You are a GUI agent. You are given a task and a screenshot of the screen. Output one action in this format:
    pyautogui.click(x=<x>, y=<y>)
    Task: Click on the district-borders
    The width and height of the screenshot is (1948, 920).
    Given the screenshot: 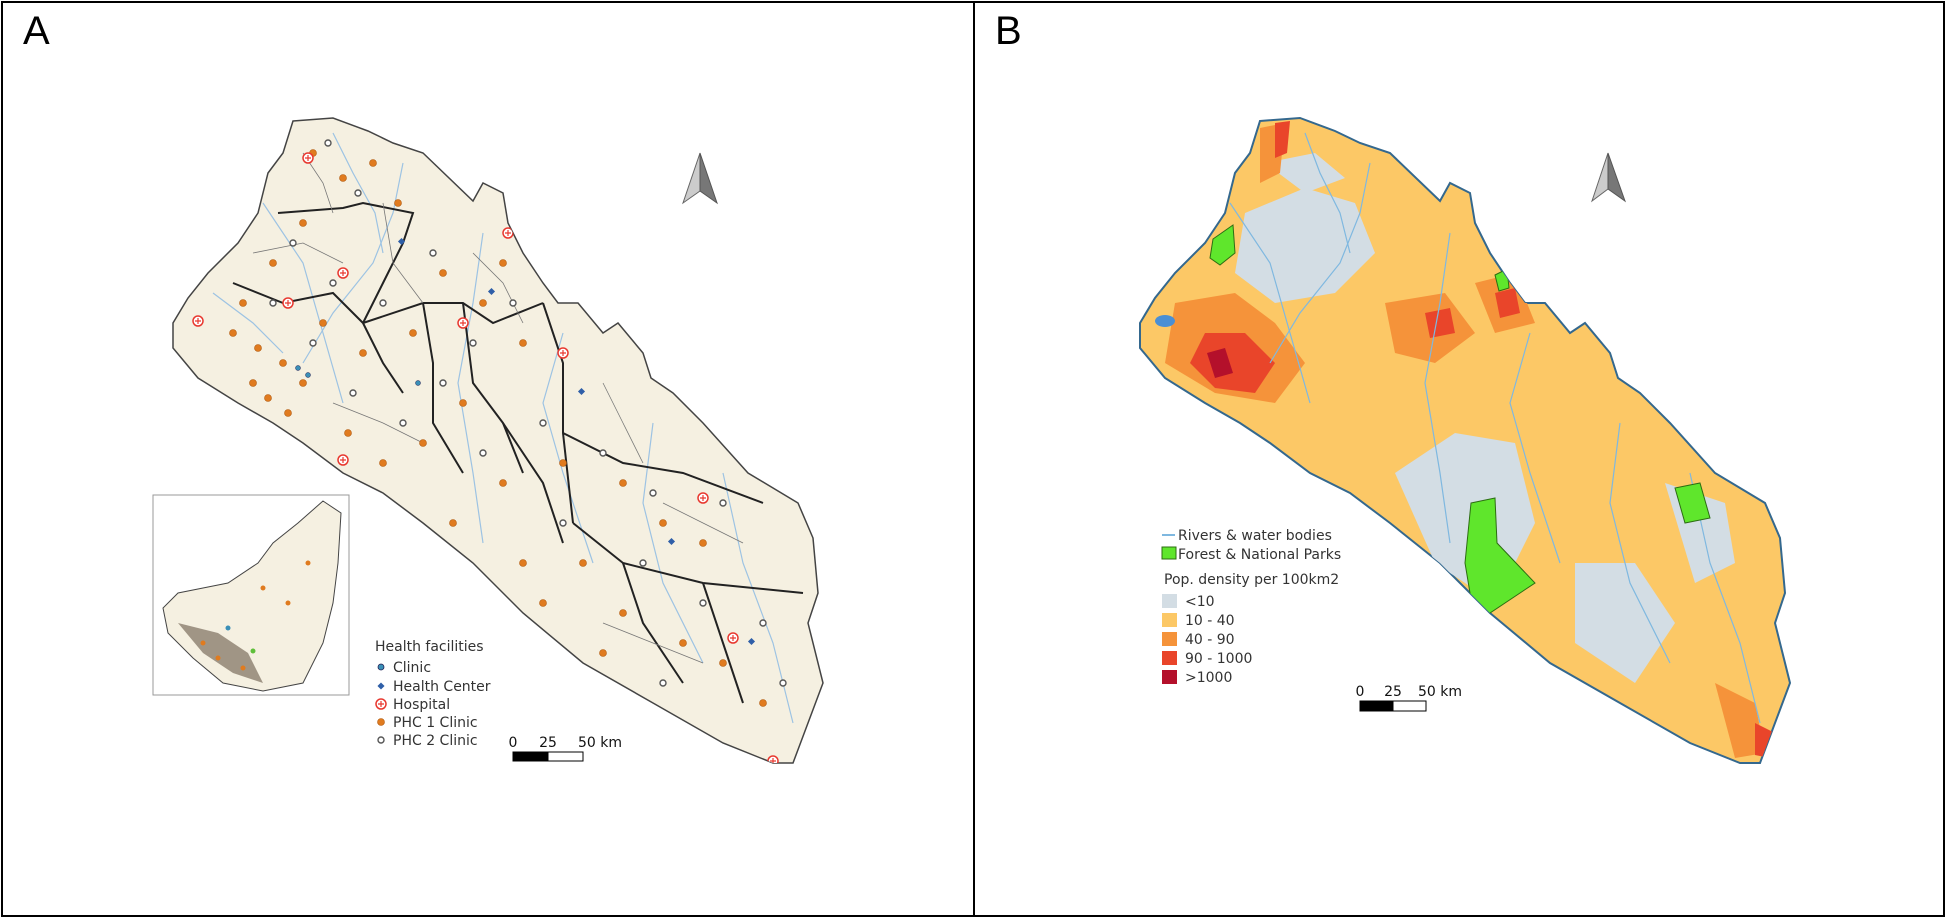 What is the action you would take?
    pyautogui.click(x=498, y=408)
    